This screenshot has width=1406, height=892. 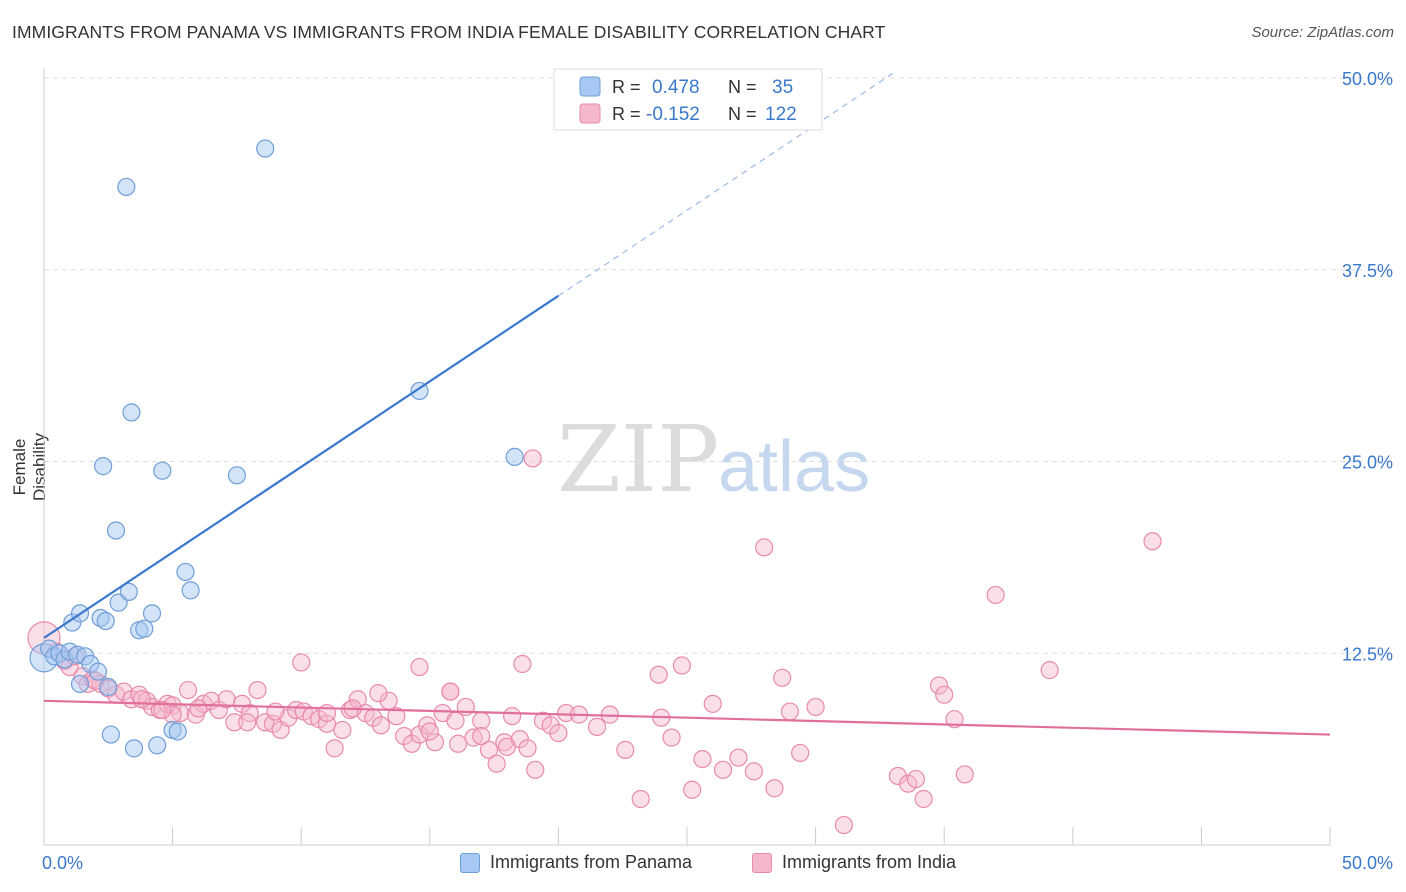 I want to click on legend-india-r-label: R =, so click(x=626, y=114).